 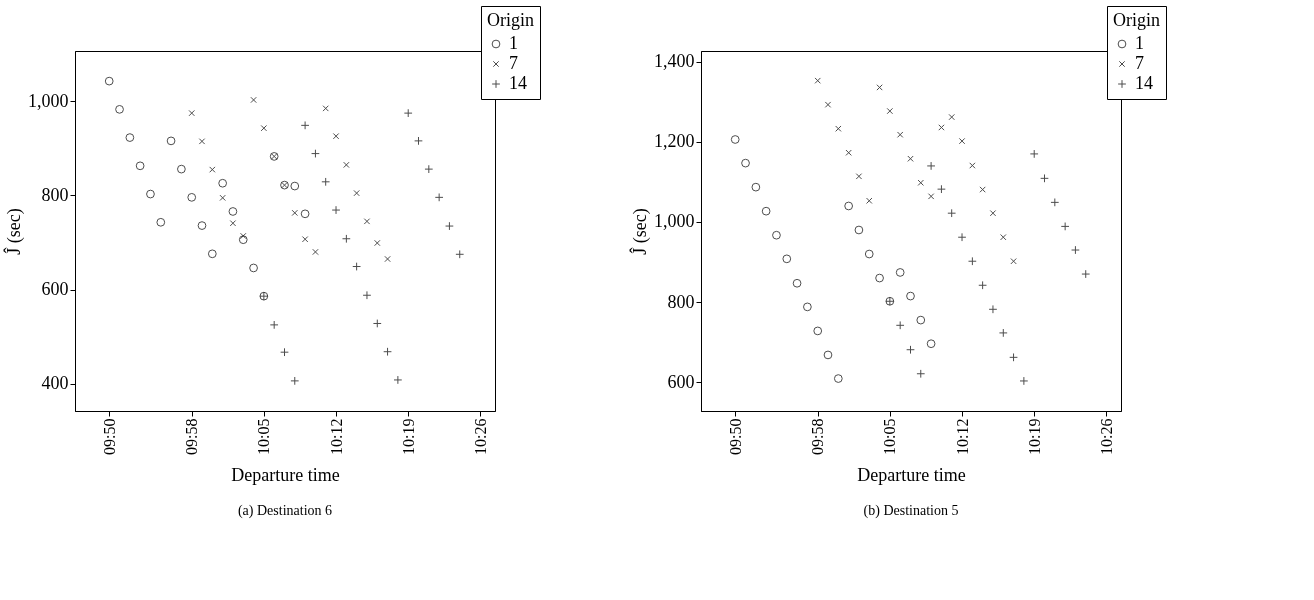 I want to click on y-tick-label: 1,400, so click(x=674, y=61).